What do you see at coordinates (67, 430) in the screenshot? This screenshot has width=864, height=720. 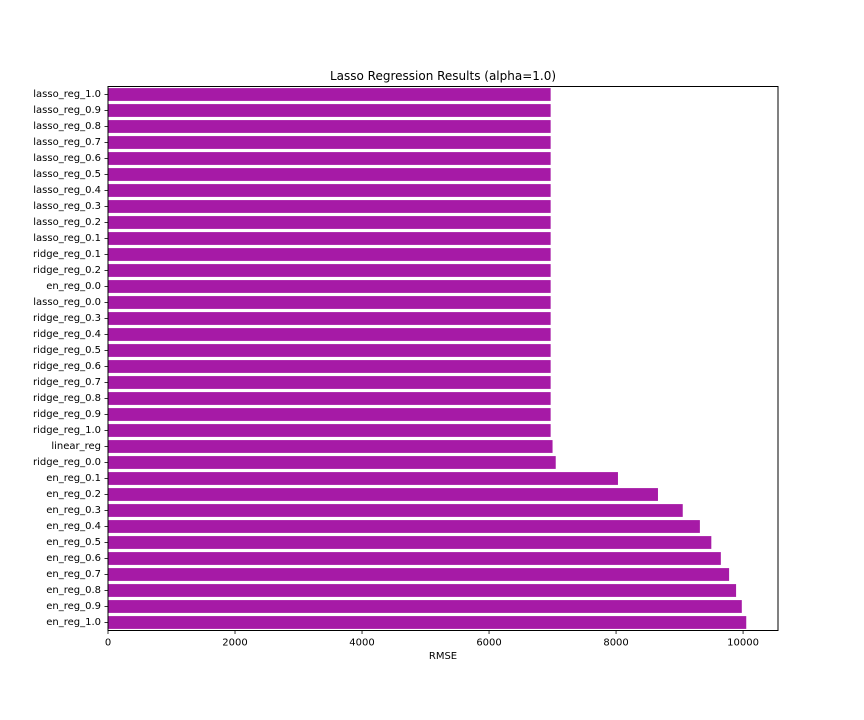 I see `y-tick-label: ridge_reg_1.0` at bounding box center [67, 430].